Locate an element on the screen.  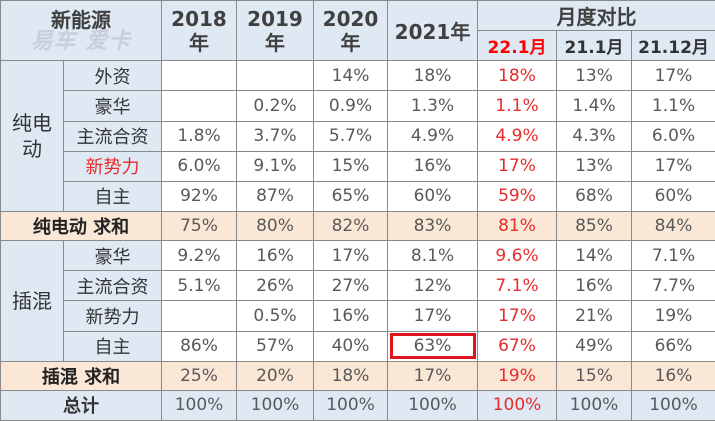
sum-row: 插混 求和 25% 20% 18% 17% 19% 15% 16% is located at coordinates (357, 375).